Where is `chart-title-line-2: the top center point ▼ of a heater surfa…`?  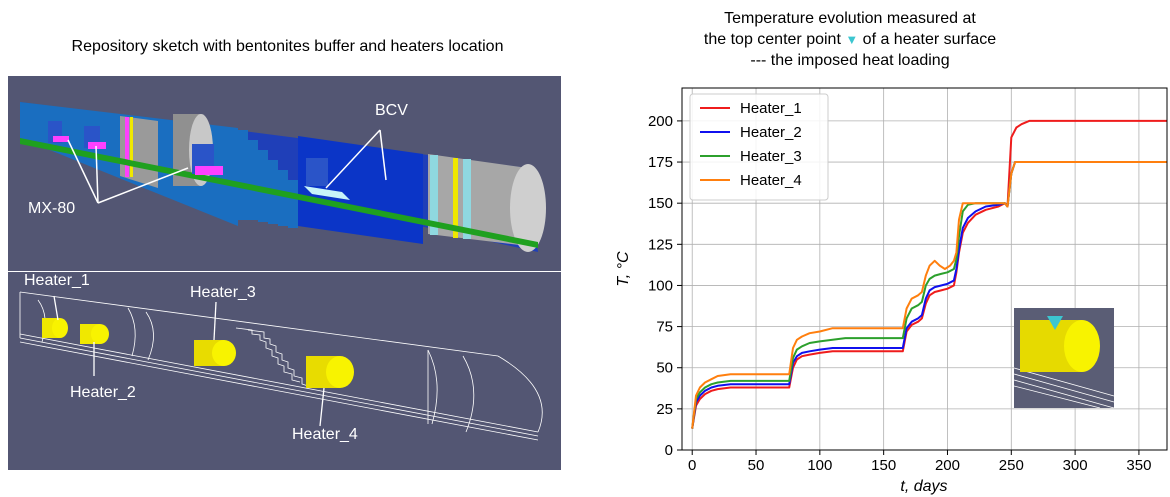
chart-title-line-2: the top center point ▼ of a heater surfa… is located at coordinates (850, 39).